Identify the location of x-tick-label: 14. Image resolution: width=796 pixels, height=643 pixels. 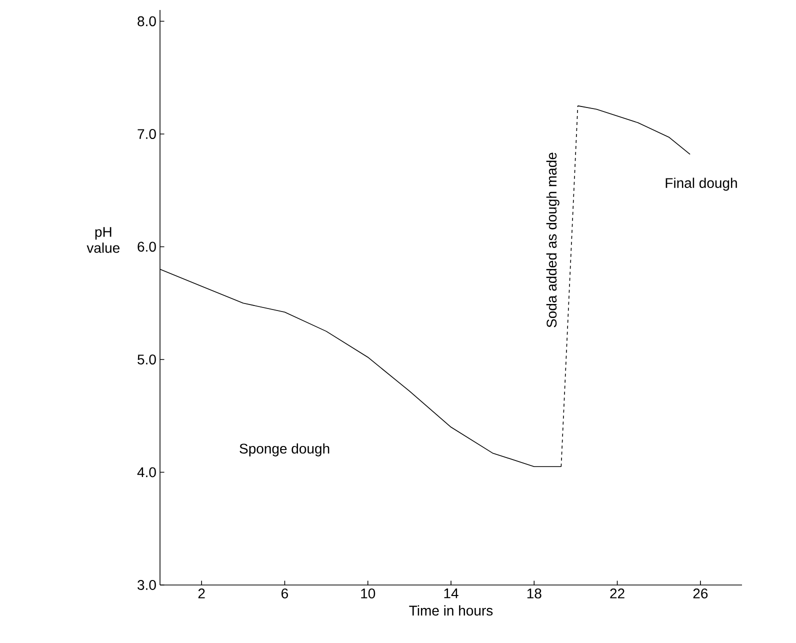
(451, 593).